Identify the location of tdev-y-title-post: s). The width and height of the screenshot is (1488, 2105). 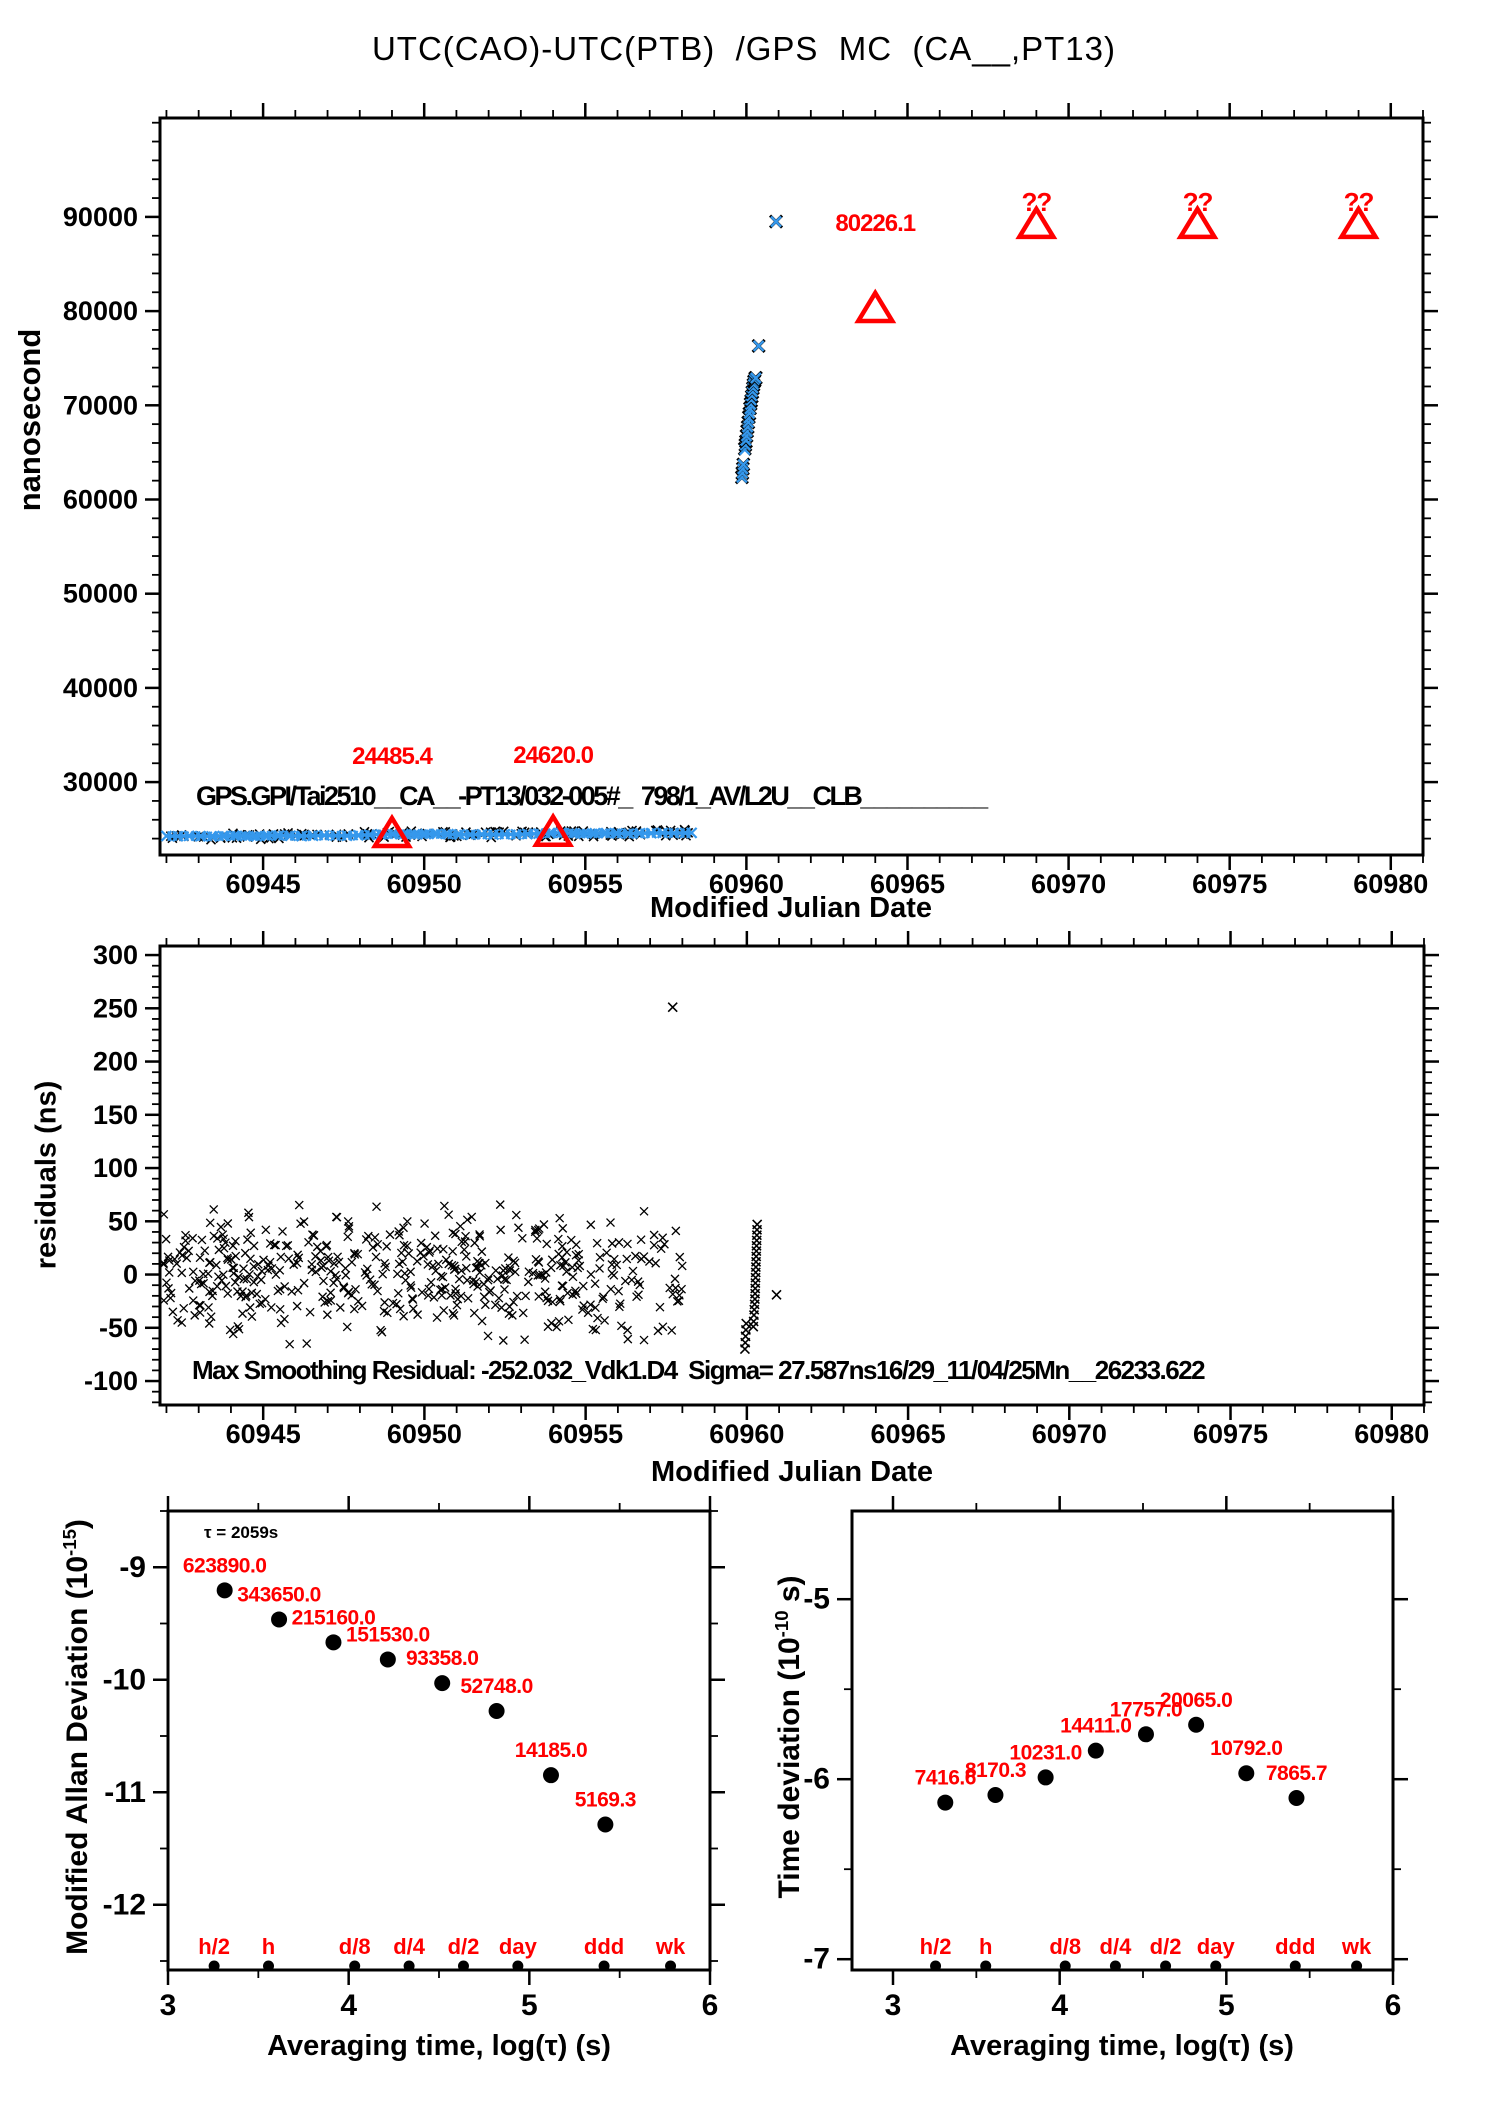
(789, 1593).